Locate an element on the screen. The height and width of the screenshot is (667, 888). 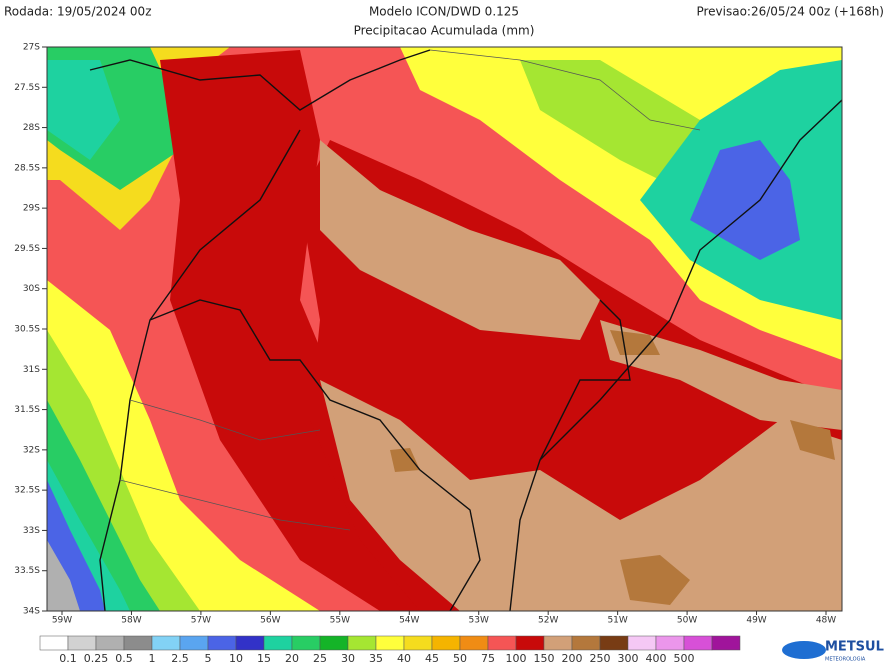
colorbar-label: 20 is located at coordinates (292, 658).